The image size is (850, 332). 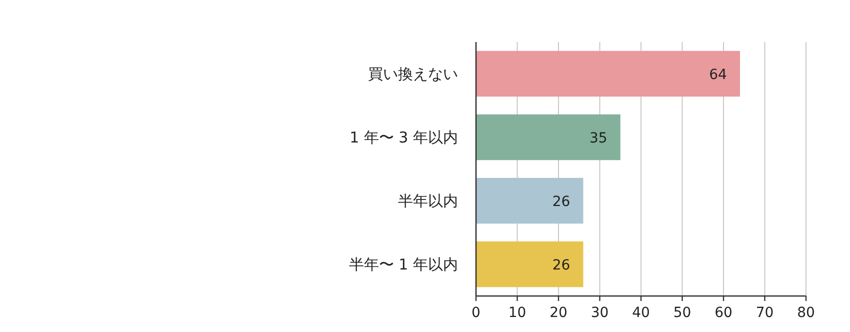 I want to click on data-label: 35, so click(x=598, y=138).